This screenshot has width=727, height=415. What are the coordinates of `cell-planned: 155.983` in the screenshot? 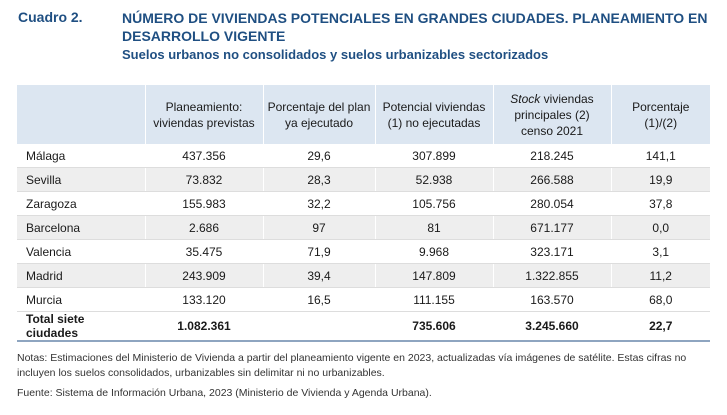 It's located at (203, 203).